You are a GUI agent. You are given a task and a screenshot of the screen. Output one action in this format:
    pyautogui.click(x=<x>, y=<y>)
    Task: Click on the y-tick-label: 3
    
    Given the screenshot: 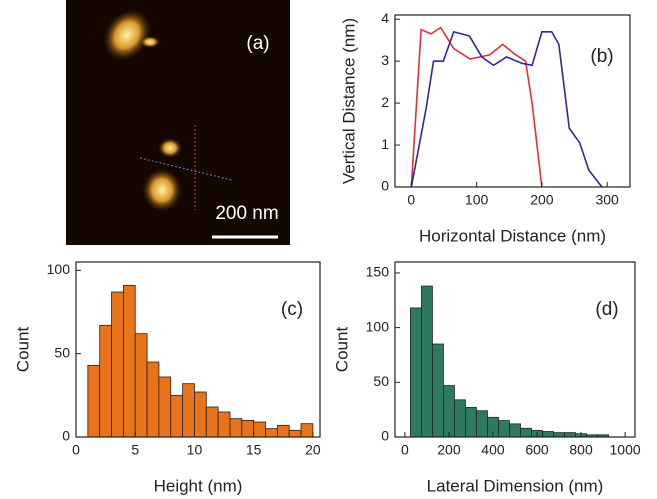 What is the action you would take?
    pyautogui.click(x=385, y=60)
    